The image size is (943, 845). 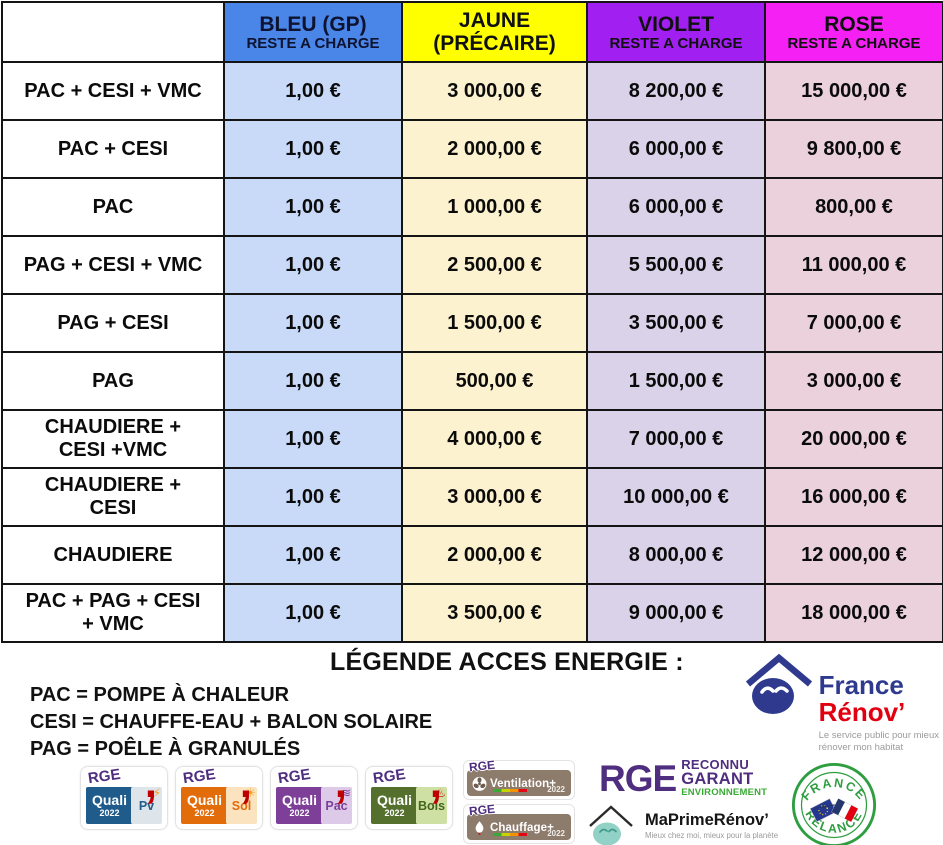 I want to click on row-label: PAC, so click(x=113, y=207).